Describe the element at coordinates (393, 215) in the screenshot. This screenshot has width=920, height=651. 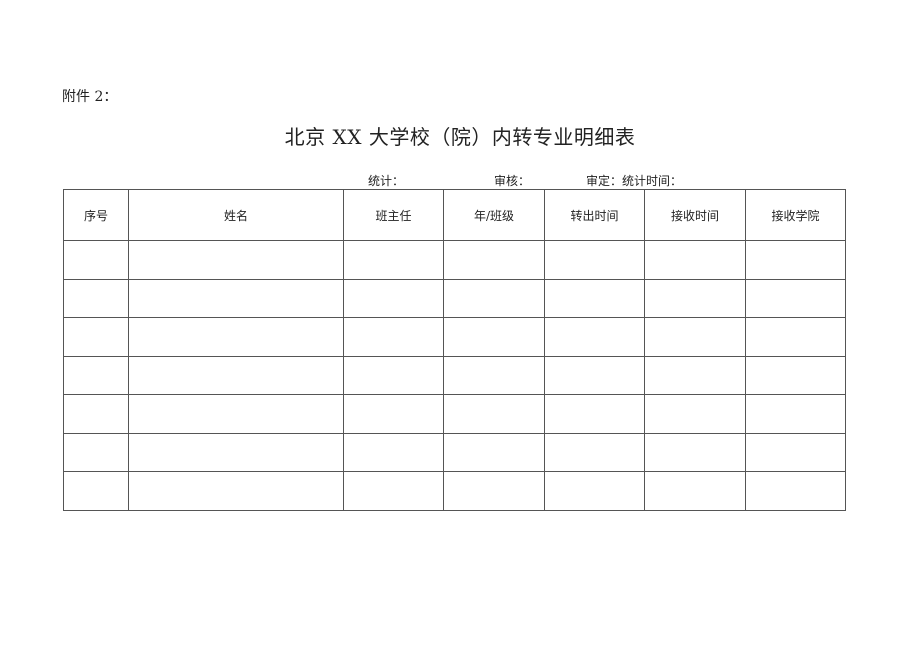
I see `column-header: 班主任` at that location.